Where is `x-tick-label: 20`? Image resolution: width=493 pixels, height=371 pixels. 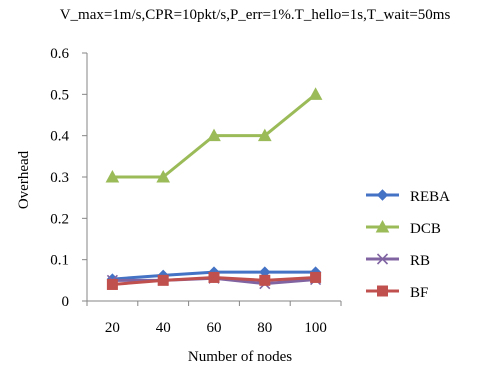 x-tick-label: 20 is located at coordinates (112, 328).